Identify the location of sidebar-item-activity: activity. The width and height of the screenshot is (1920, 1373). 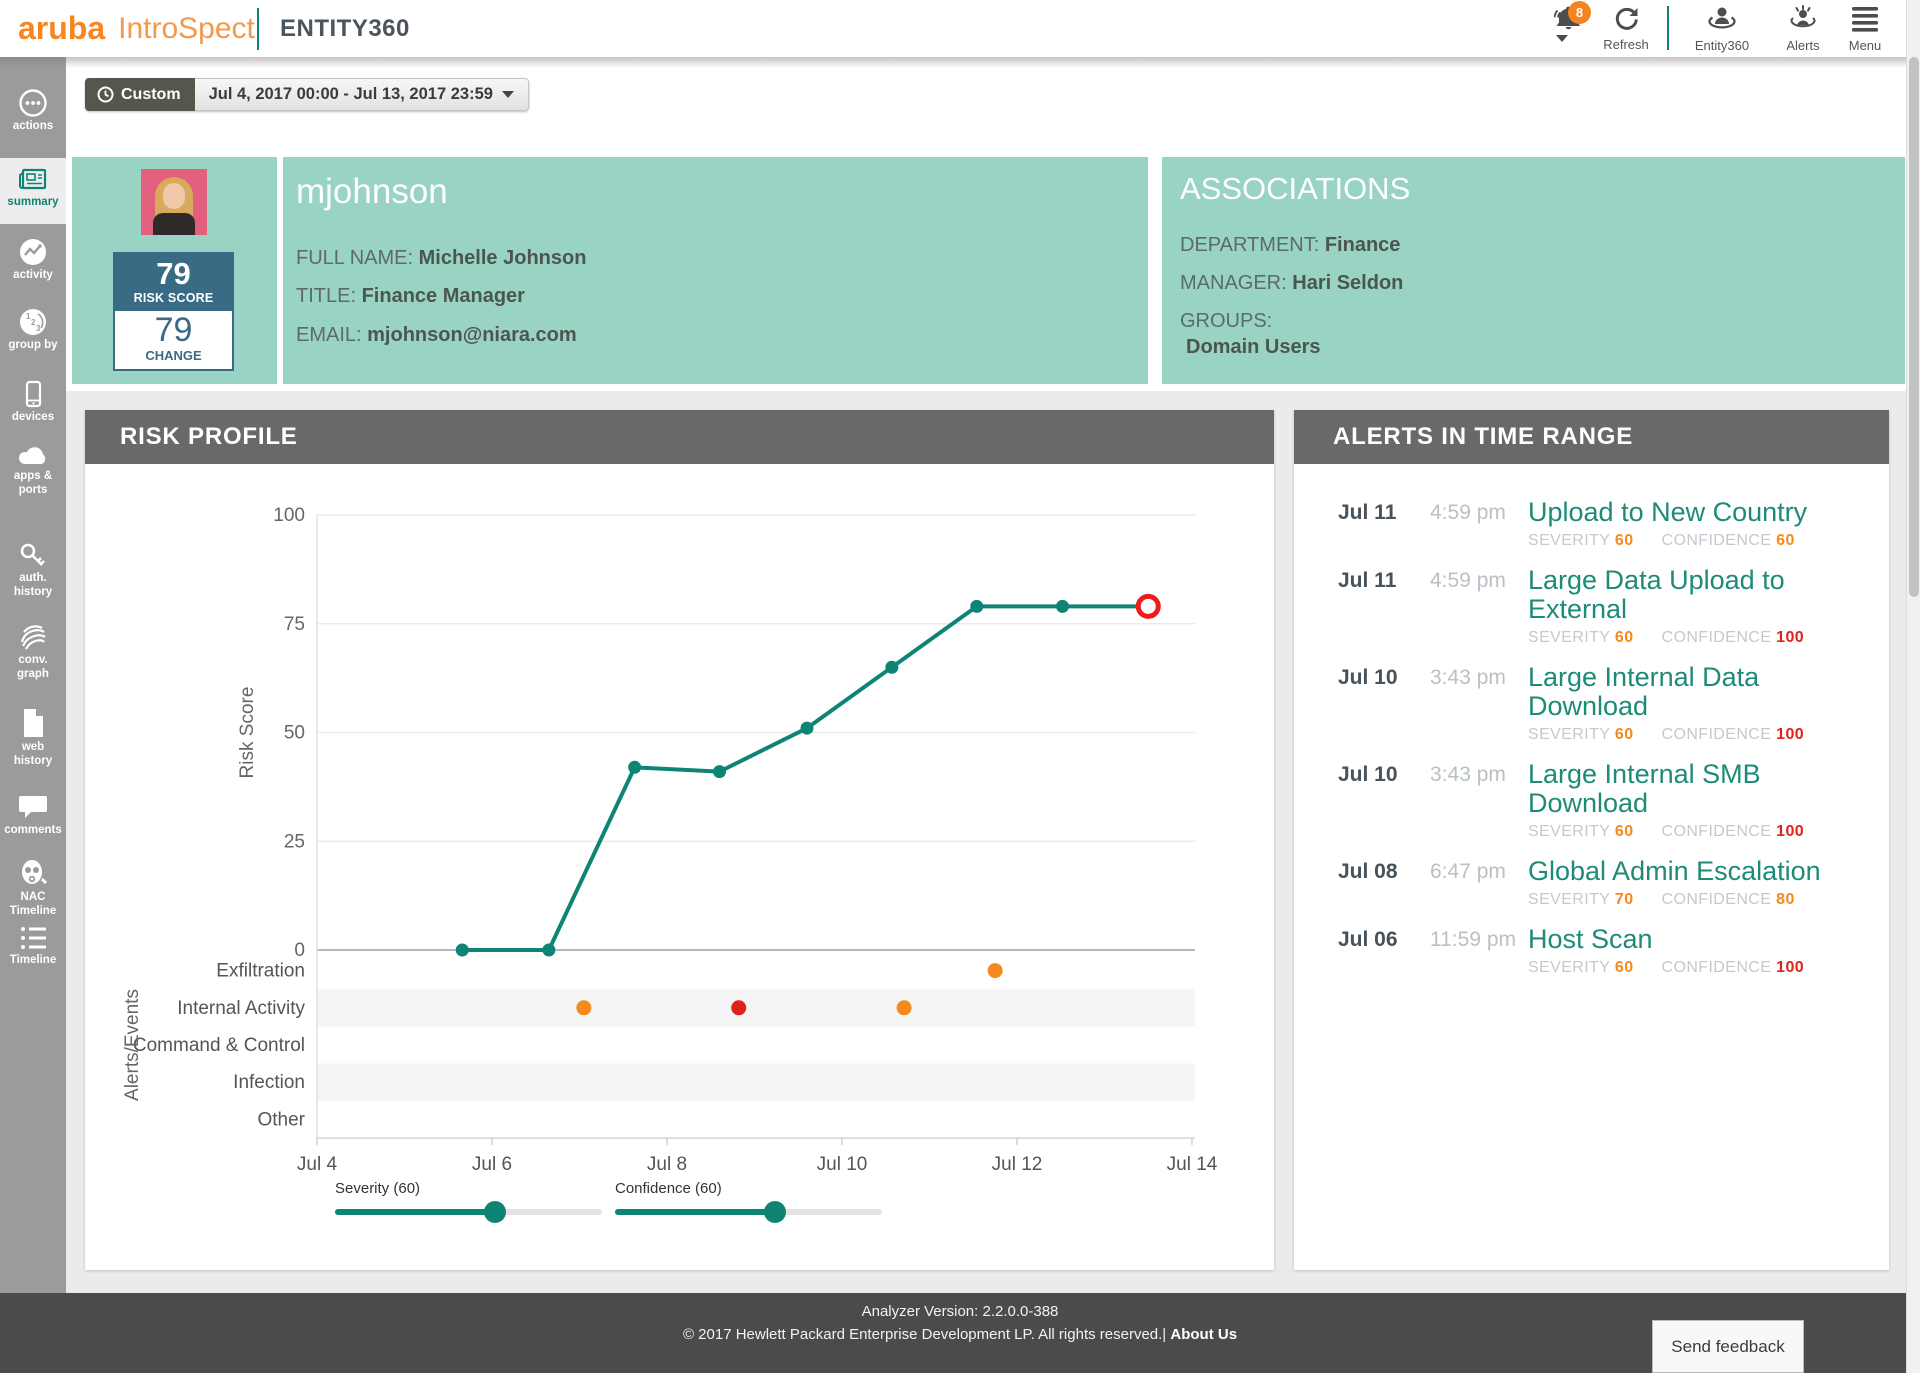
(33, 263).